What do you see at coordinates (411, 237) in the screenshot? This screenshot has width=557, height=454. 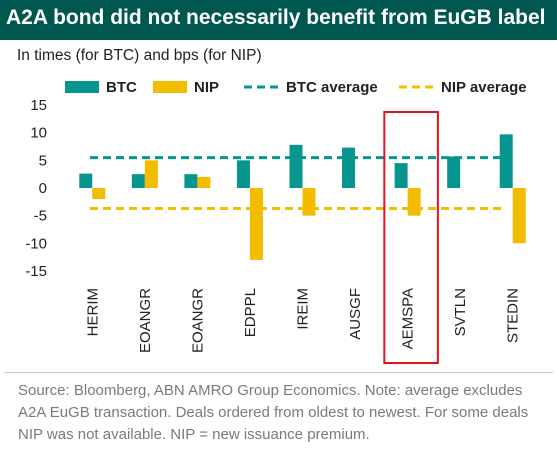 I see `highlight-box` at bounding box center [411, 237].